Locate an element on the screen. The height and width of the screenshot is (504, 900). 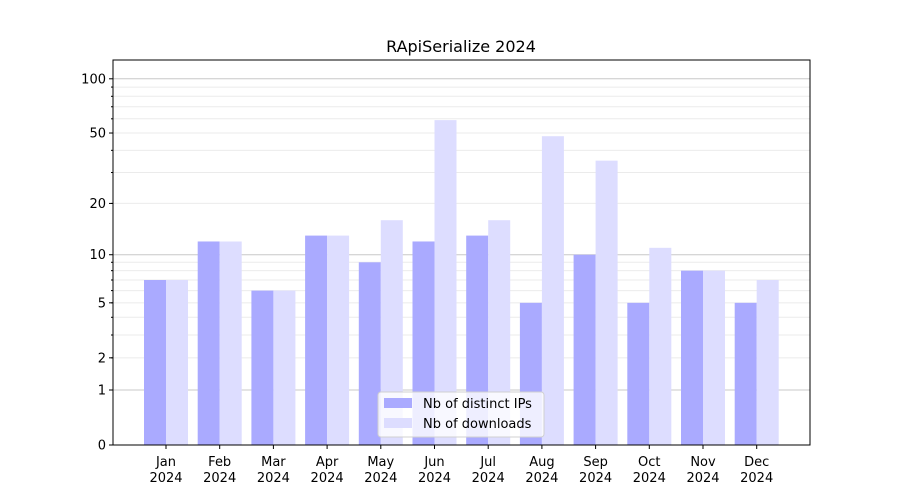
y-tick-label: 20 is located at coordinates (97, 204).